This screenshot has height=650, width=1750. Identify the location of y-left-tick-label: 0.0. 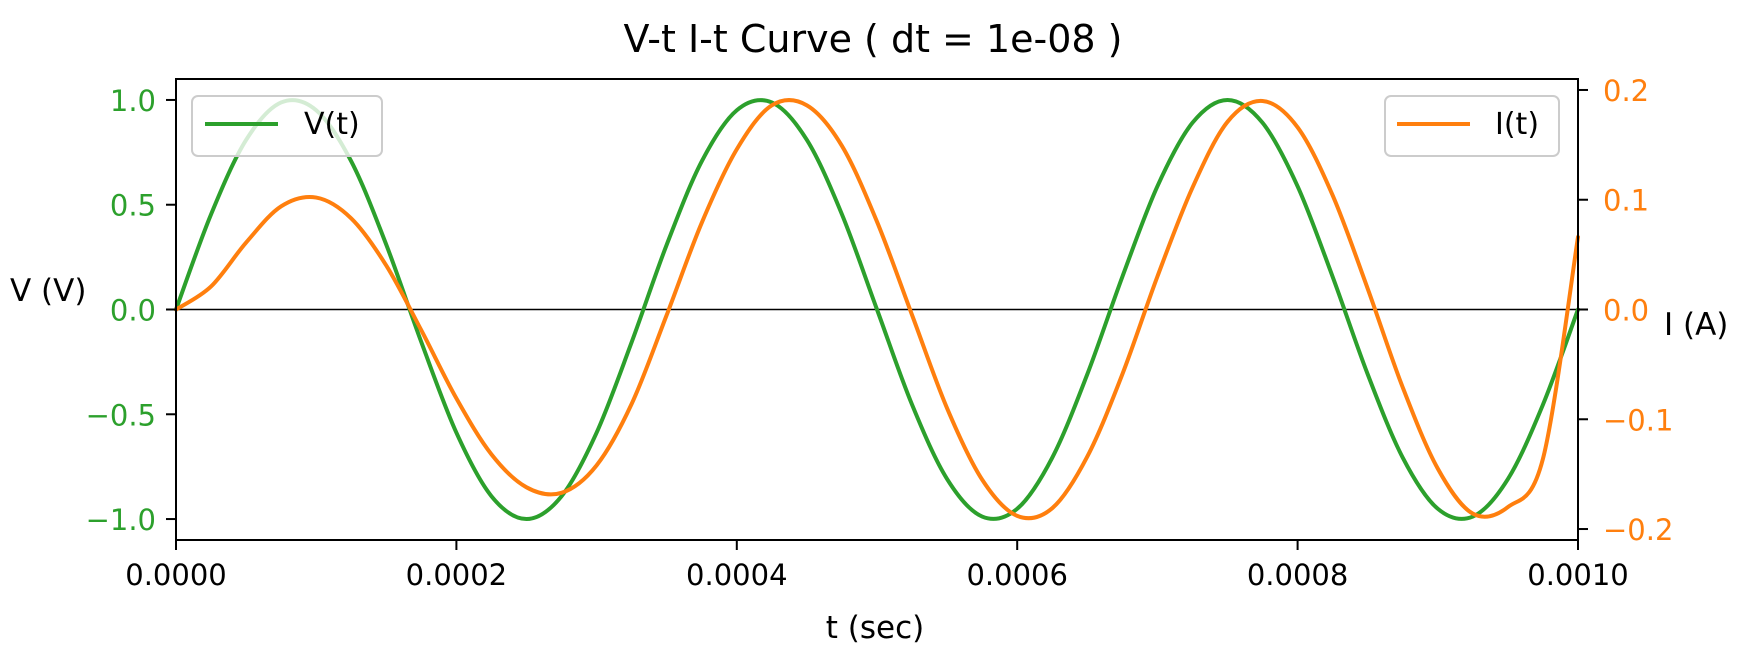
(133, 311).